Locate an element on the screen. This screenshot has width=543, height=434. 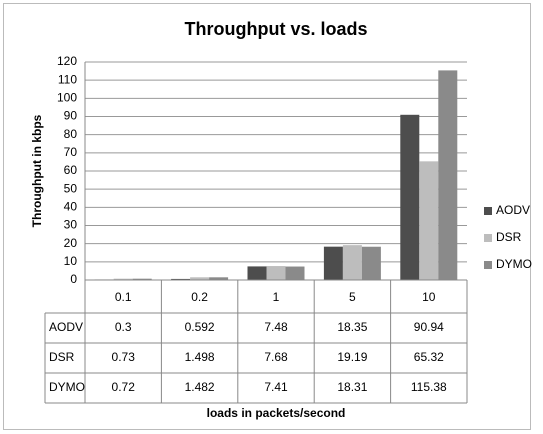
table-row-label: DSR is located at coordinates (62, 357).